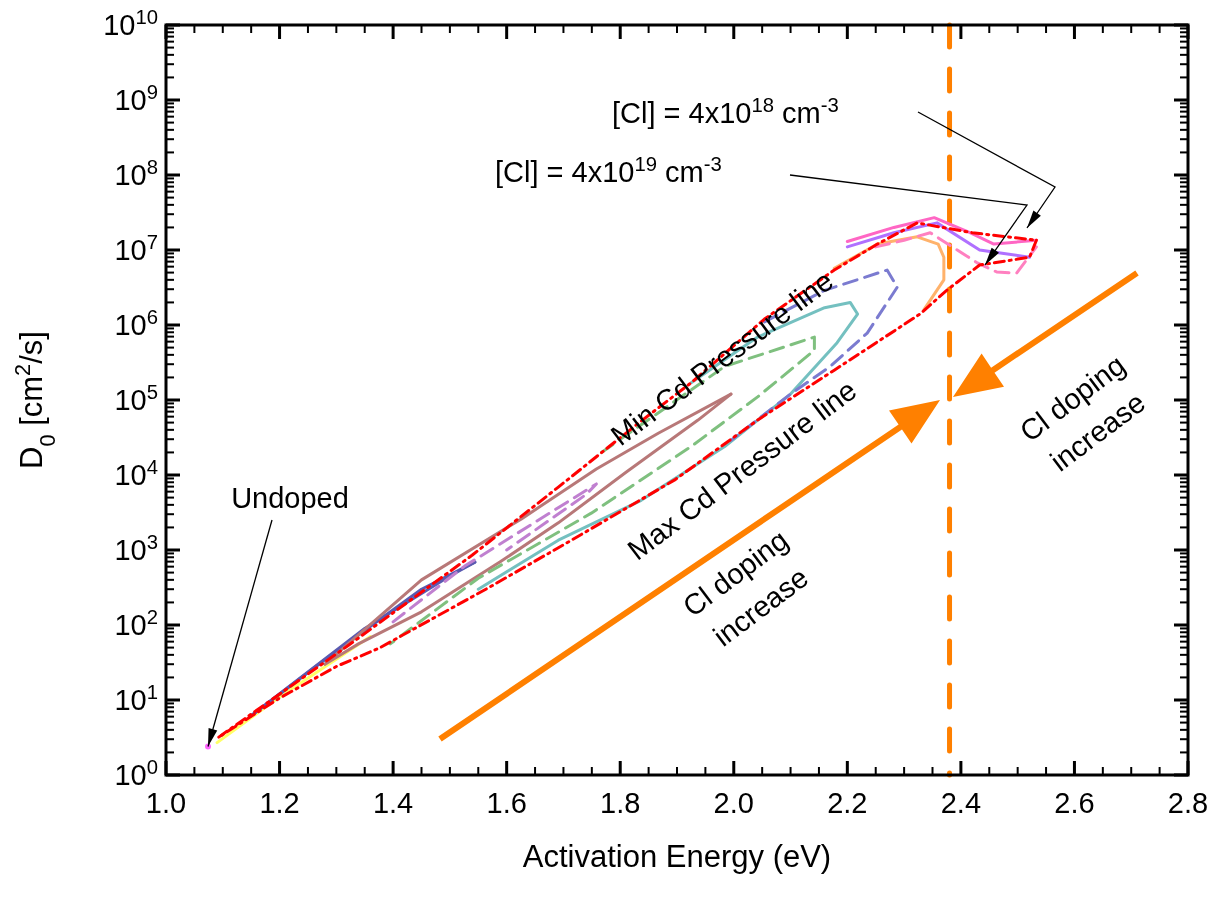 The width and height of the screenshot is (1231, 901). Describe the element at coordinates (136, 398) in the screenshot. I see `y-tick-label: 10$^{5}$` at that location.